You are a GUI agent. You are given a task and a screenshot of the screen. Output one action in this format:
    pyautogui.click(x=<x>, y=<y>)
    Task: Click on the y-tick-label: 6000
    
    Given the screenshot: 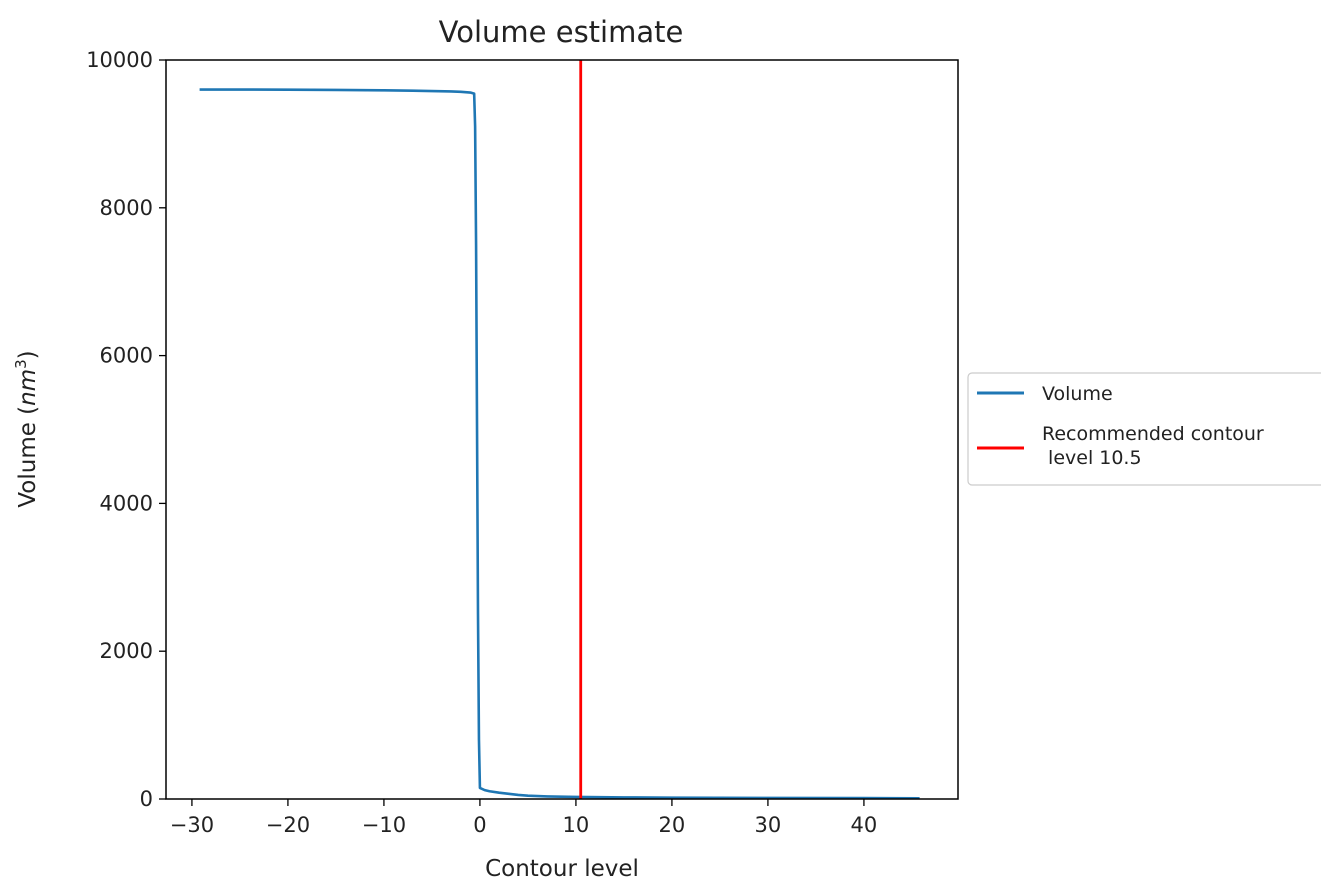 What is the action you would take?
    pyautogui.click(x=126, y=356)
    